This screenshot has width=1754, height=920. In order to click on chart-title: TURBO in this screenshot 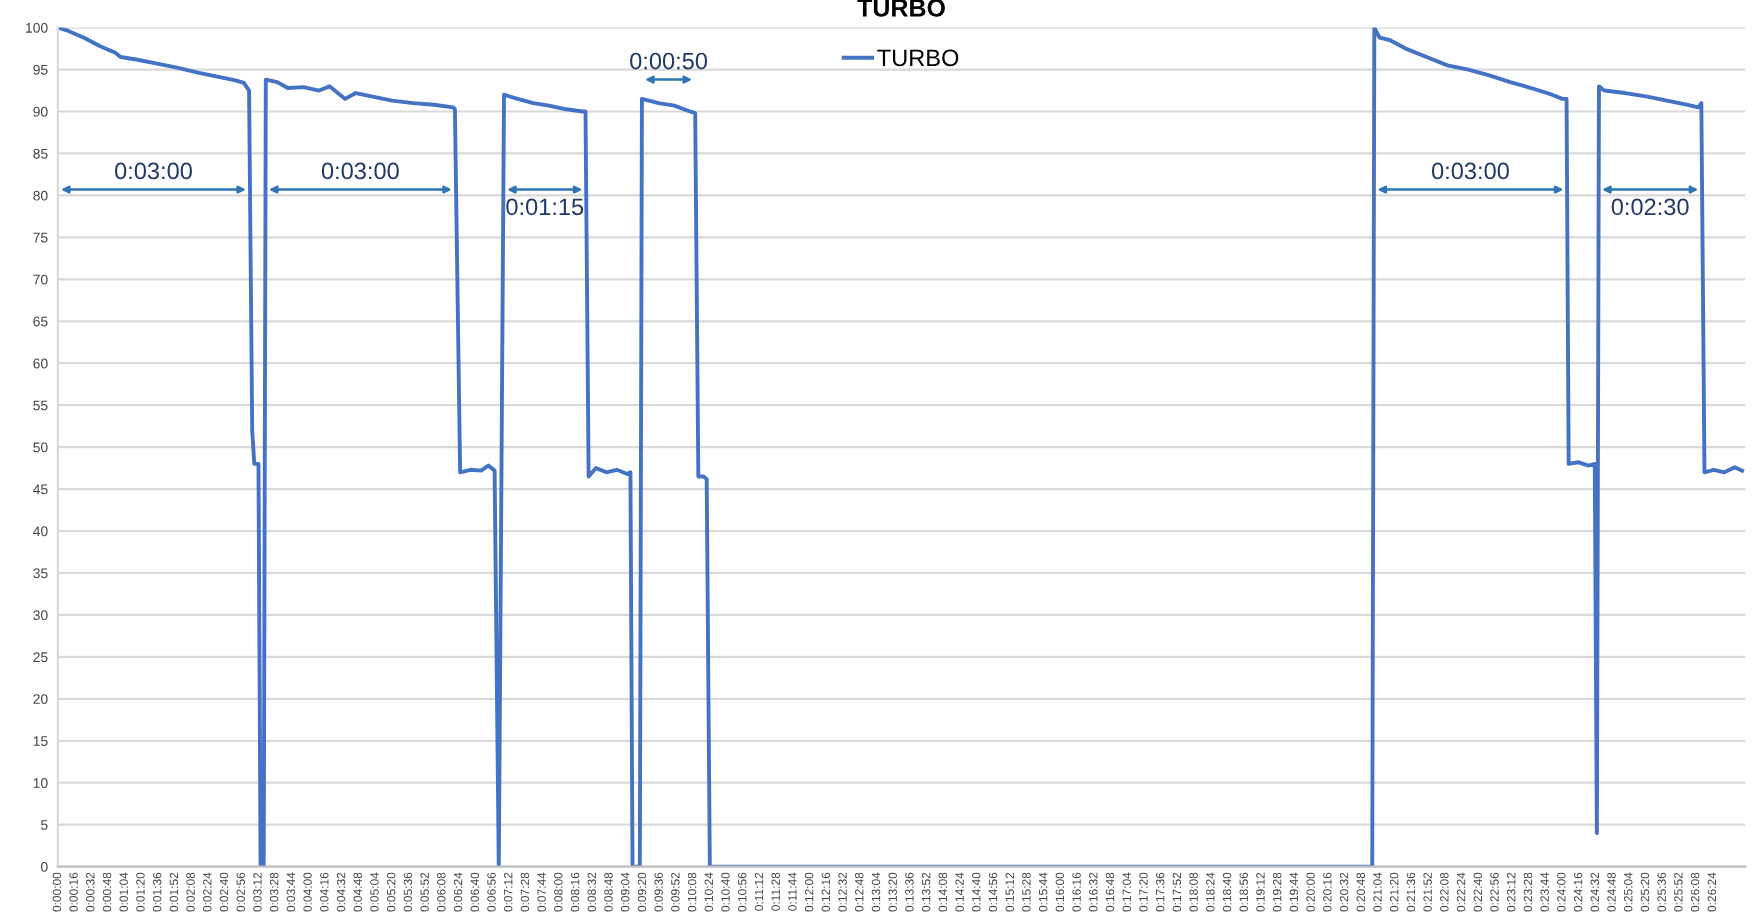, I will do `click(901, 8)`.